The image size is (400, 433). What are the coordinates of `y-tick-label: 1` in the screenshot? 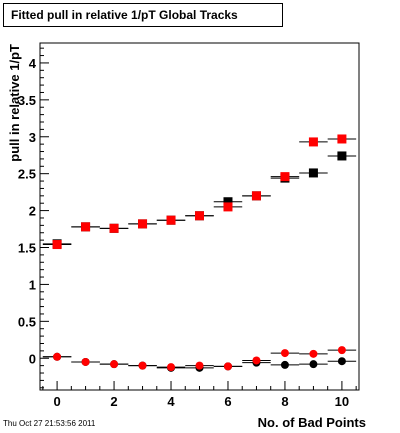 It's located at (32, 284).